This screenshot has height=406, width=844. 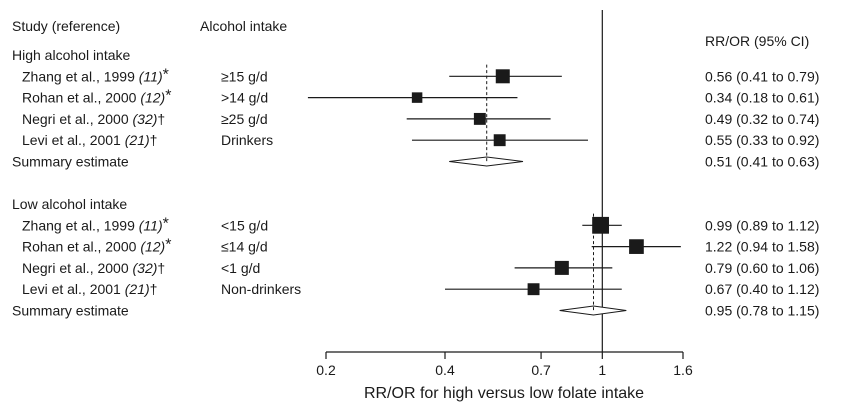 What do you see at coordinates (445, 370) in the screenshot?
I see `x-tick-label: 0.4` at bounding box center [445, 370].